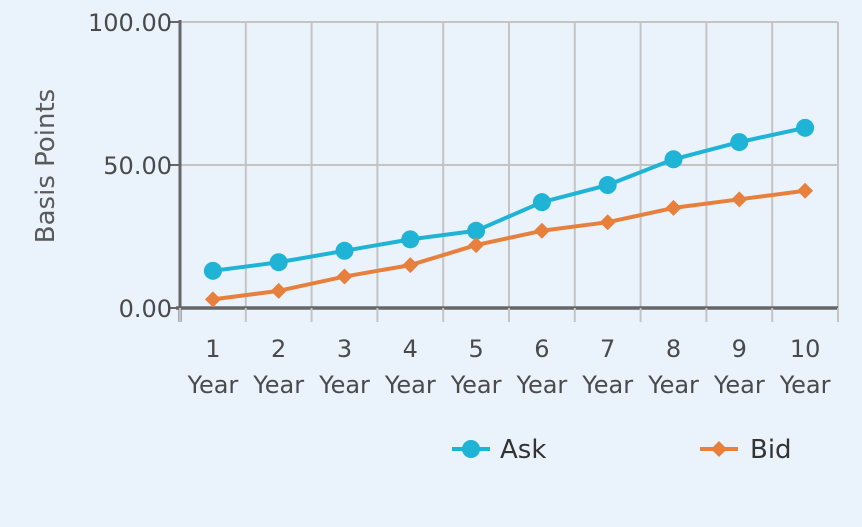 The height and width of the screenshot is (527, 862). What do you see at coordinates (622, 450) in the screenshot?
I see `legend: Ask Bid` at bounding box center [622, 450].